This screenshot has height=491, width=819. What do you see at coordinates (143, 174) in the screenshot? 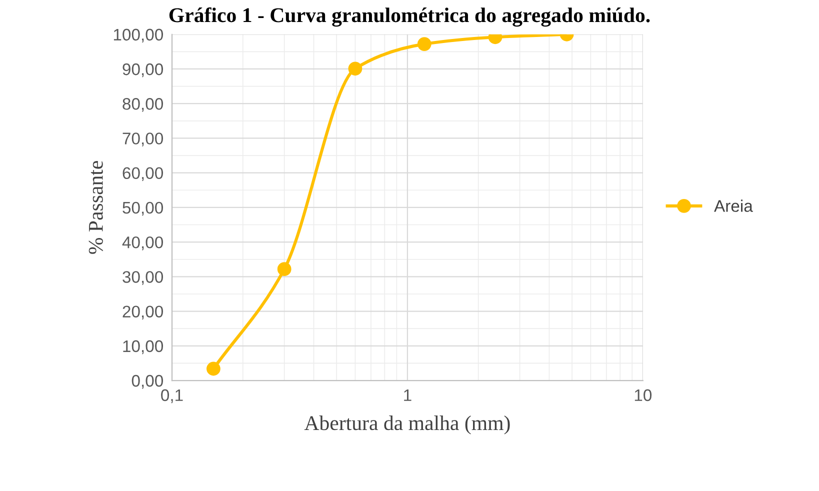
I see `y-tick-label: 60,00` at bounding box center [143, 174].